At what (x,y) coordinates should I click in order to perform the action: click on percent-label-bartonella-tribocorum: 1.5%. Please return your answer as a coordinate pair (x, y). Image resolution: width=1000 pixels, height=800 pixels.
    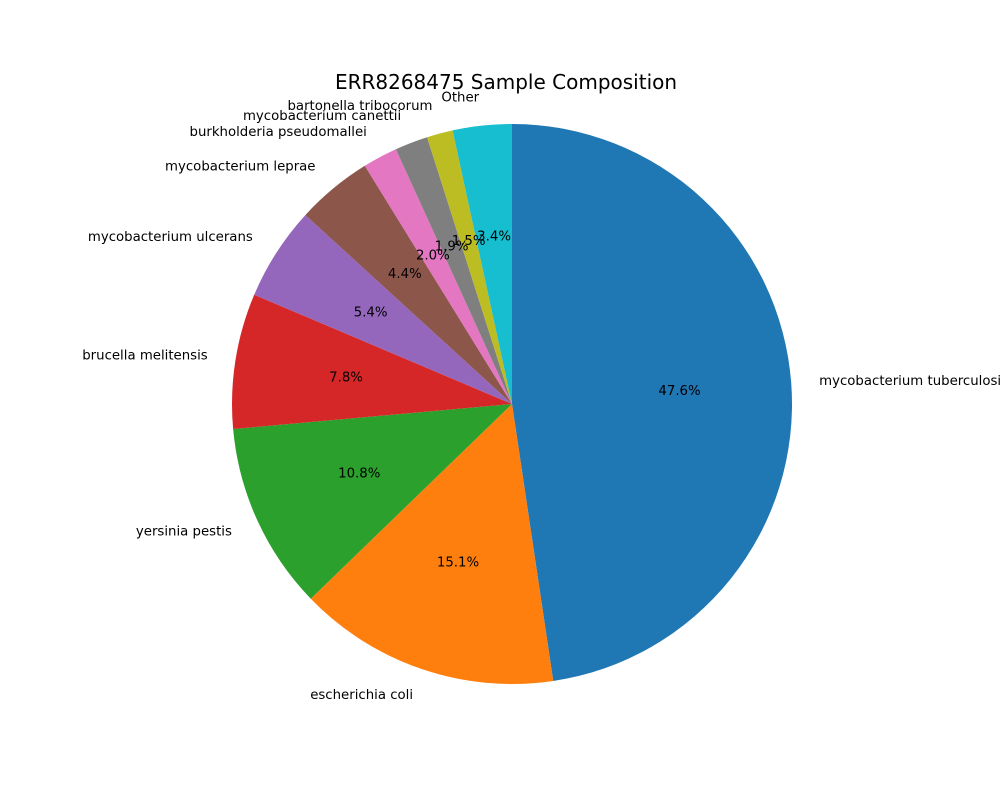
    Looking at the image, I should click on (469, 241).